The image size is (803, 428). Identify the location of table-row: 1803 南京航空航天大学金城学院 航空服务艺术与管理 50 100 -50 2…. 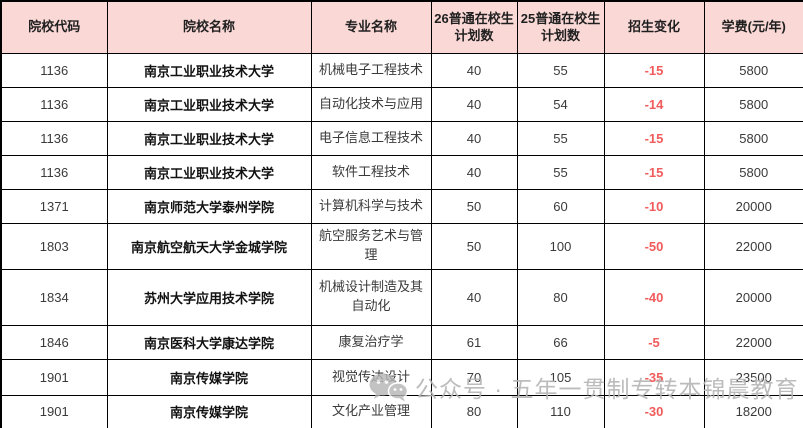
(401, 246).